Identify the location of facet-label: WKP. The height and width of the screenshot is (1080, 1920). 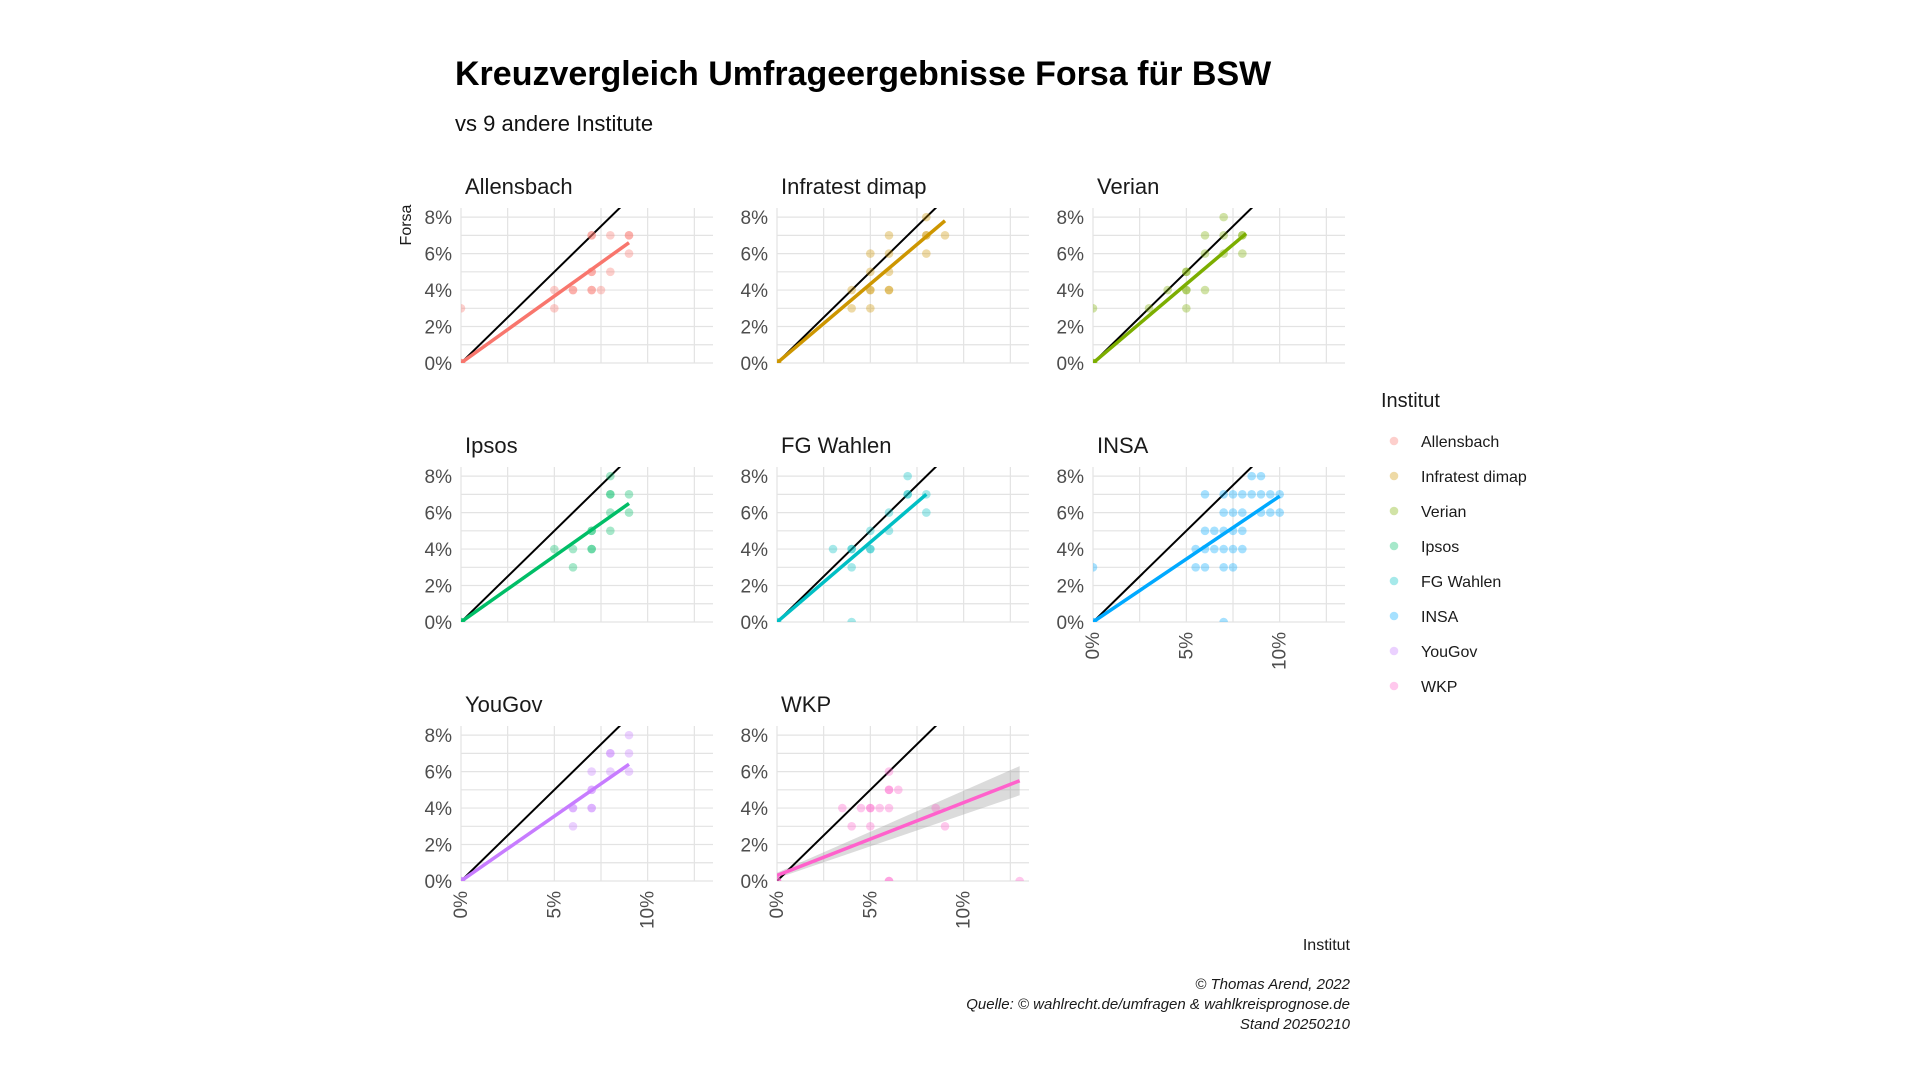
(806, 704).